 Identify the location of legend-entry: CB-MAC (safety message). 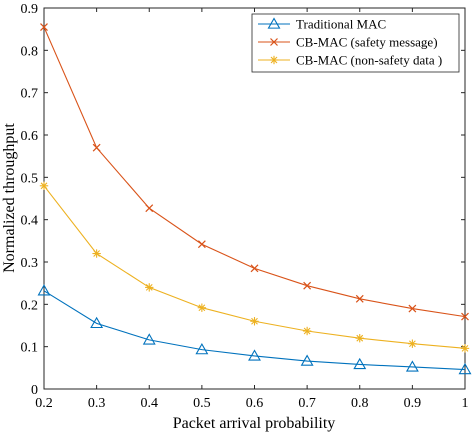
(348, 42).